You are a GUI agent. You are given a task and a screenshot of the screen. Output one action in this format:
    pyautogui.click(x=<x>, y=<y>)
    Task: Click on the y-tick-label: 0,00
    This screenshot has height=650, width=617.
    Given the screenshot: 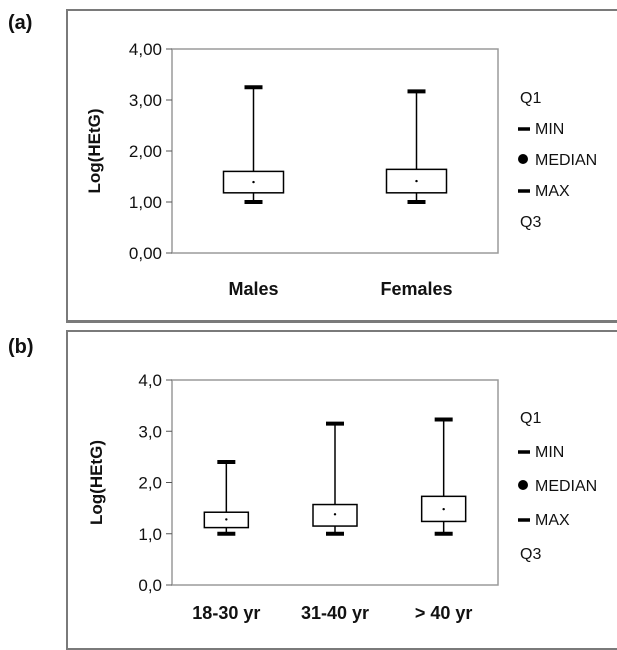 What is the action you would take?
    pyautogui.click(x=145, y=253)
    